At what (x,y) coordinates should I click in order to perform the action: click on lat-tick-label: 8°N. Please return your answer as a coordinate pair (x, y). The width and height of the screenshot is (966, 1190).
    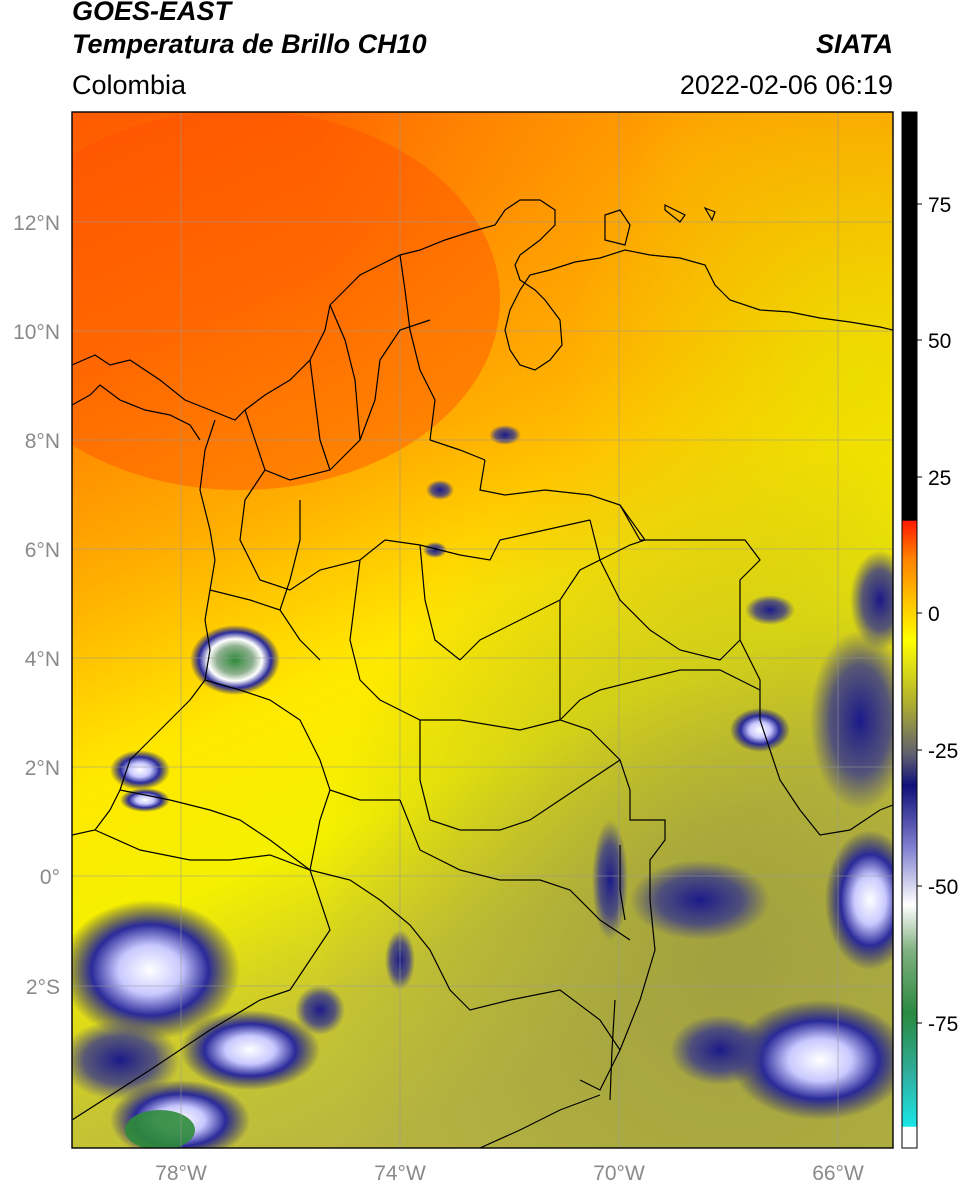
    Looking at the image, I should click on (42, 441).